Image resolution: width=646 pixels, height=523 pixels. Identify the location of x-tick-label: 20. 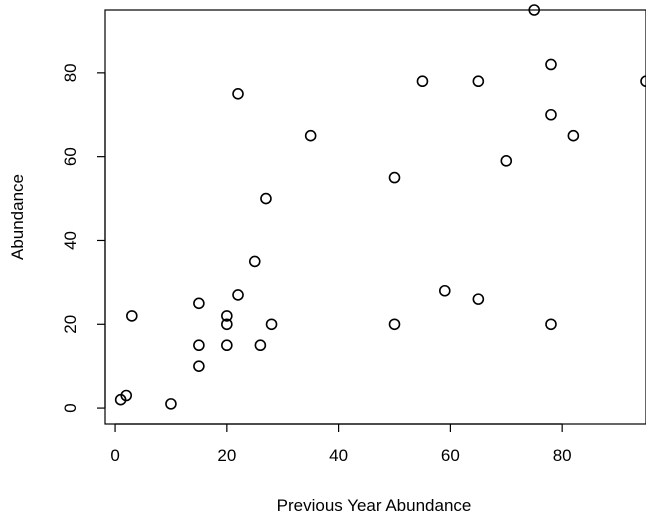
(226, 455).